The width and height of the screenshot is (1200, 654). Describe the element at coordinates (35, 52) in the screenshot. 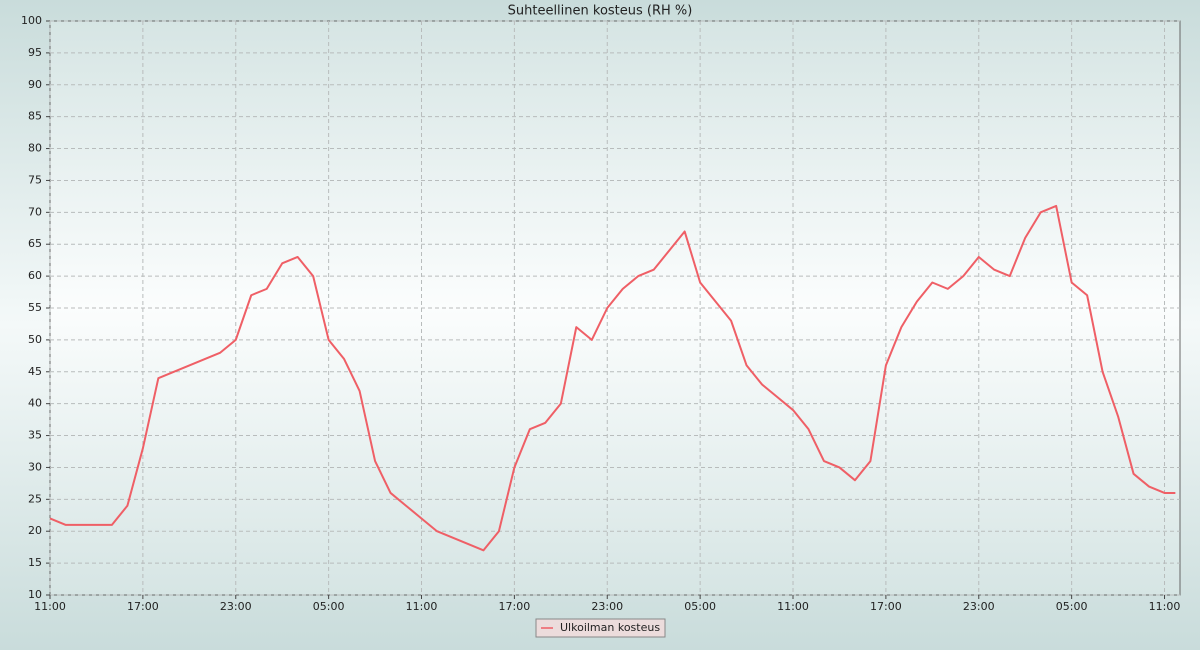

I see `y-tick-label: 95` at that location.